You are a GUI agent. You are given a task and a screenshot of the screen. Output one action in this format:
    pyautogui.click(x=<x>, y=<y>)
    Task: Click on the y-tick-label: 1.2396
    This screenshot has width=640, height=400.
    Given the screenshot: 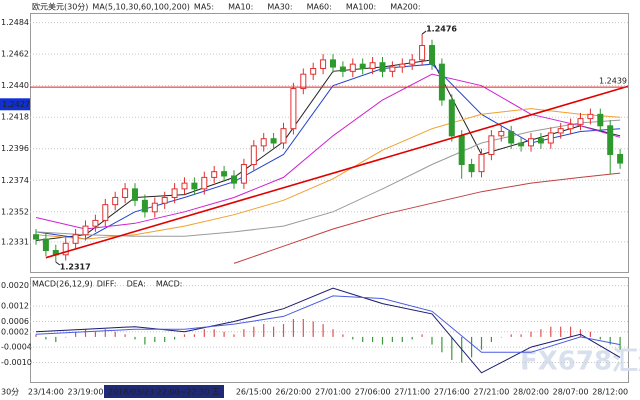 What is the action you would take?
    pyautogui.click(x=15, y=148)
    